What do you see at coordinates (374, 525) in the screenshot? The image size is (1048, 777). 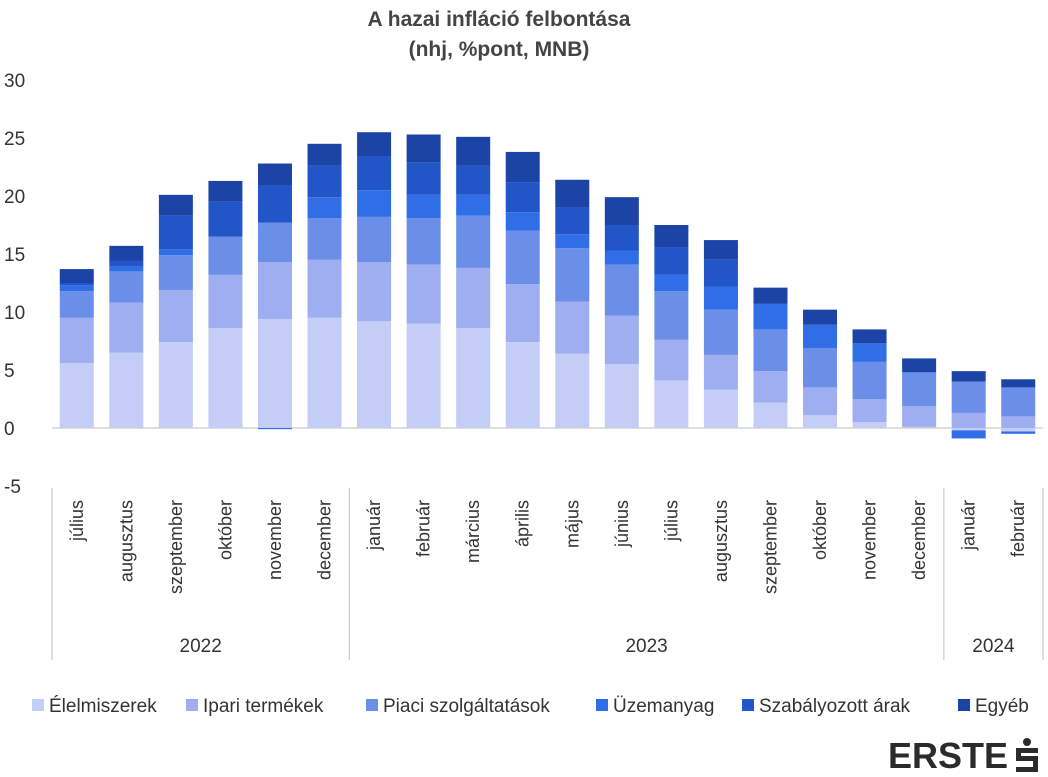 I see `x-category-label: január` at bounding box center [374, 525].